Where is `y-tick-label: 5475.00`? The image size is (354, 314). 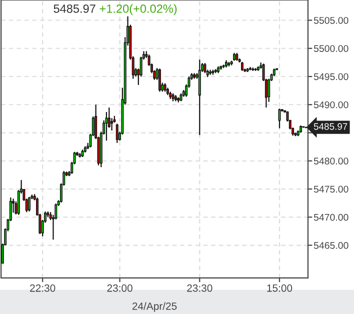
y-tick-label: 5475.00 is located at coordinates (331, 189).